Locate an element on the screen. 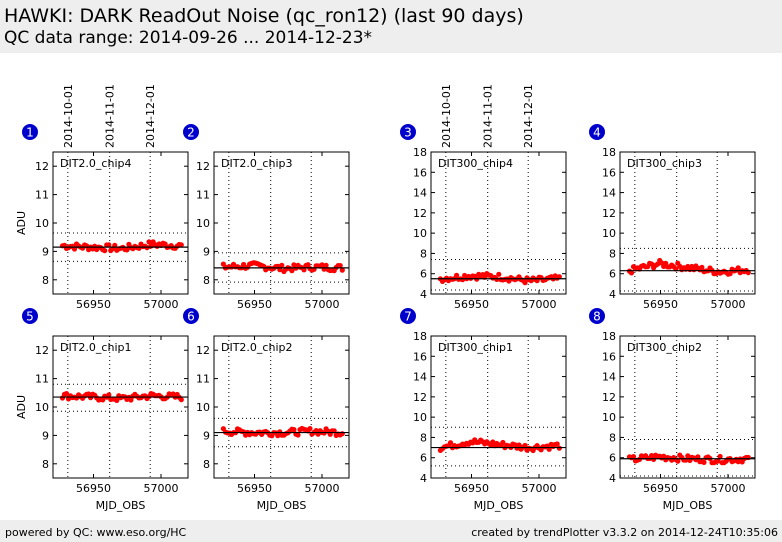 This screenshot has height=542, width=782. panel-number: 7 is located at coordinates (408, 317).